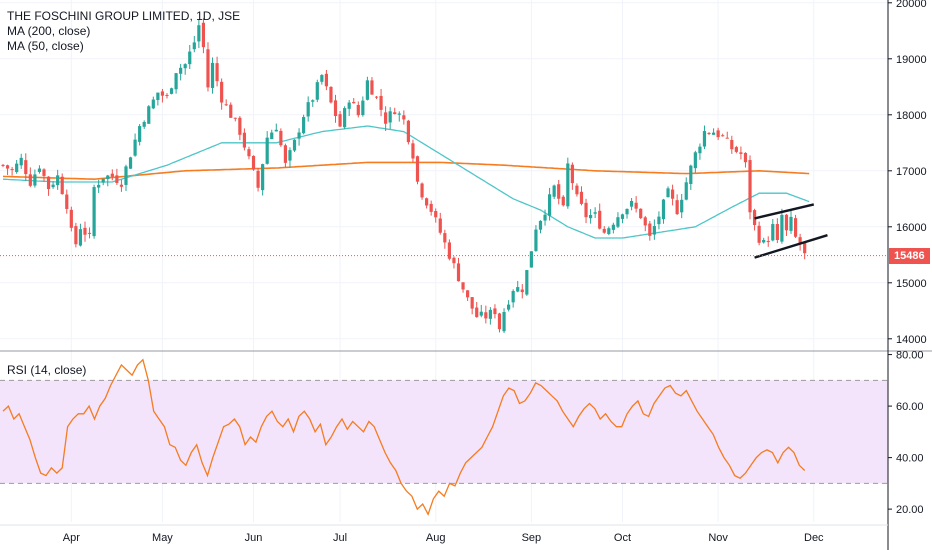 The width and height of the screenshot is (932, 550). What do you see at coordinates (791, 246) in the screenshot?
I see `trendline` at bounding box center [791, 246].